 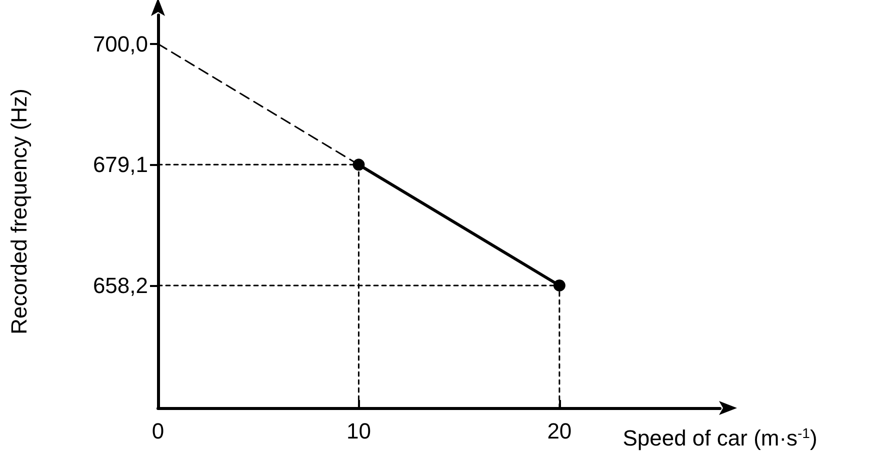 I want to click on x-tick-label: 10, so click(x=358, y=431).